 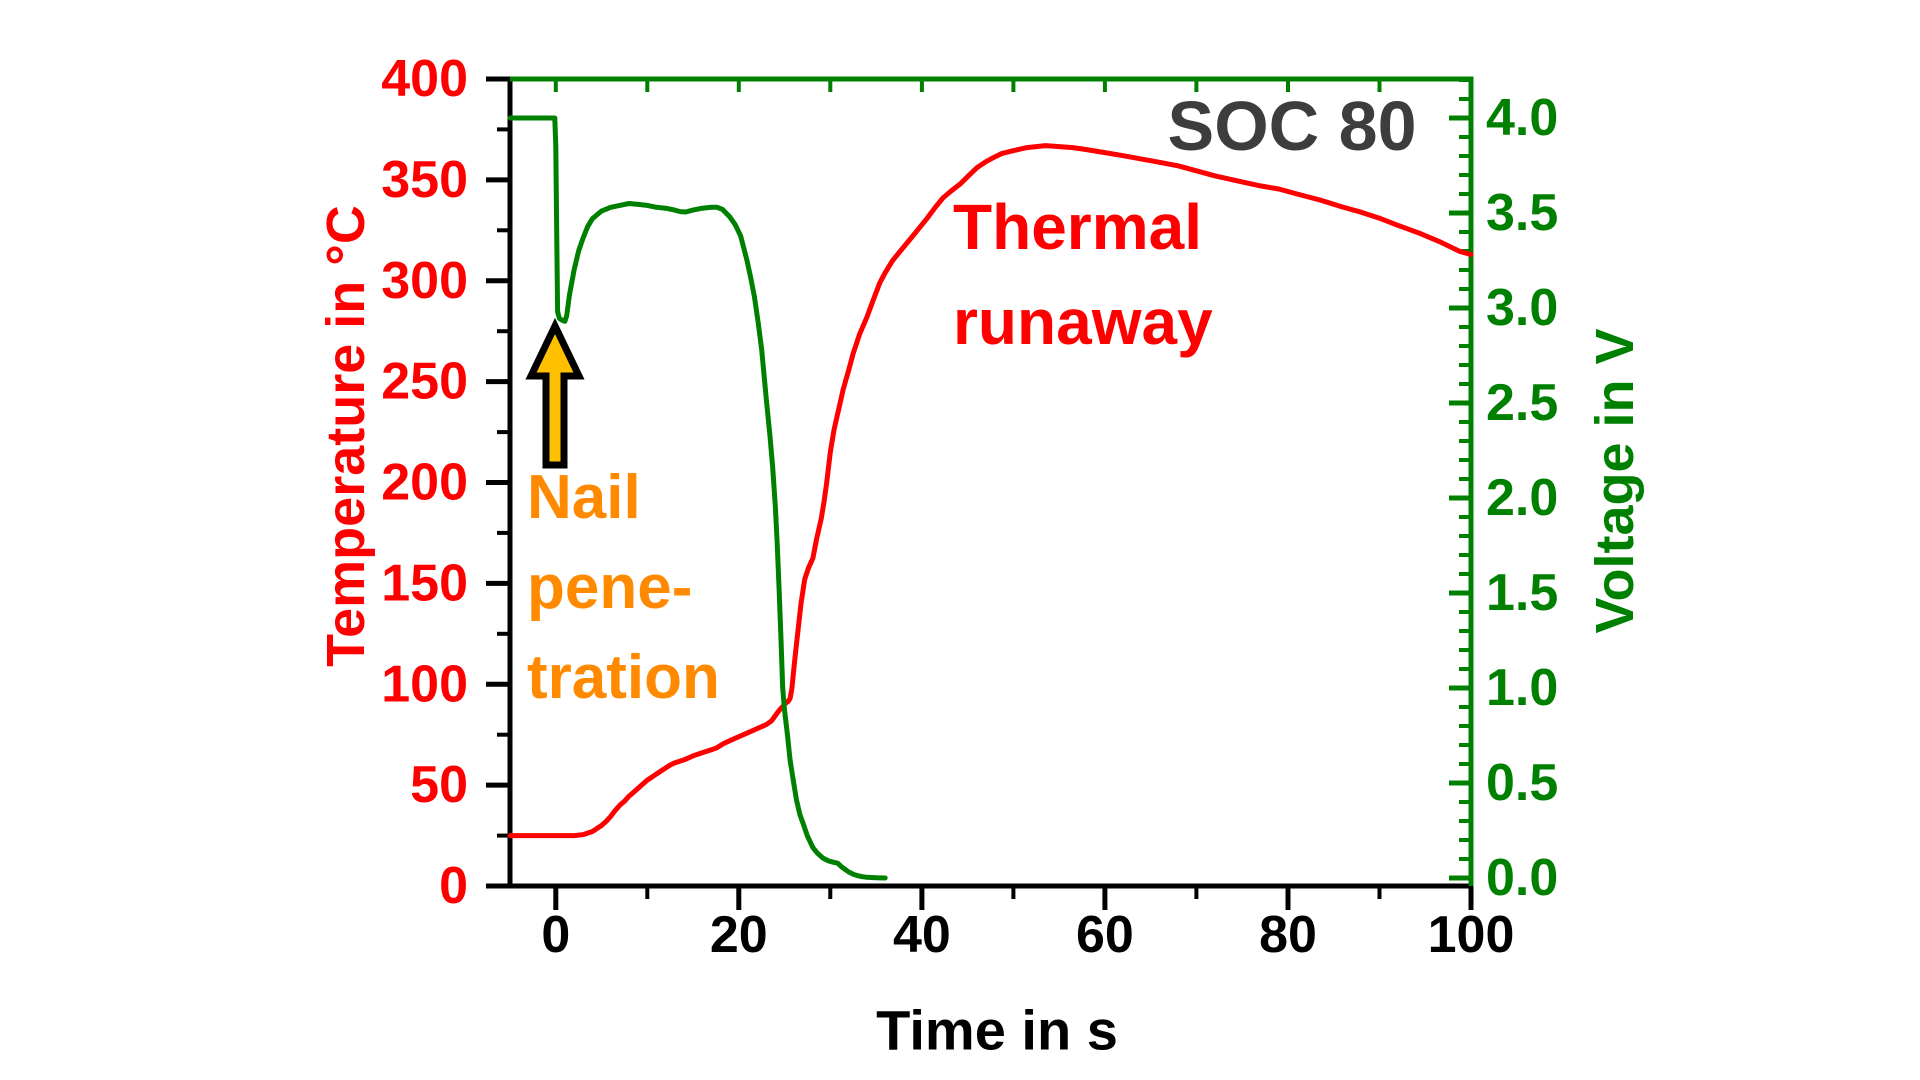 What do you see at coordinates (1522, 878) in the screenshot?
I see `volt-tick-label: 0.0` at bounding box center [1522, 878].